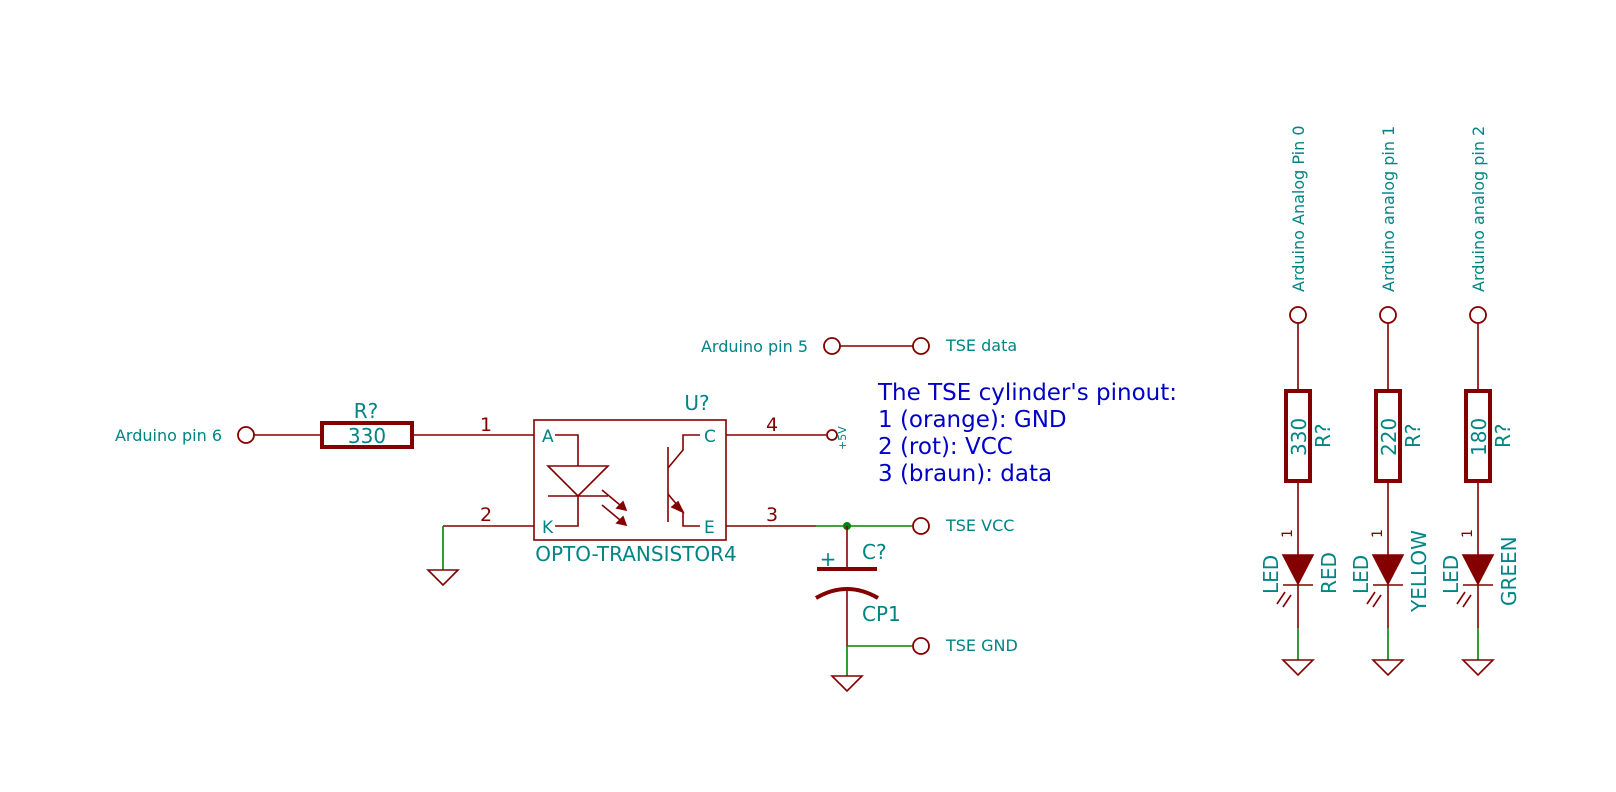 Image resolution: width=1616 pixels, height=792 pixels. What do you see at coordinates (1299, 437) in the screenshot?
I see `led-resistor-0-value: 330` at bounding box center [1299, 437].